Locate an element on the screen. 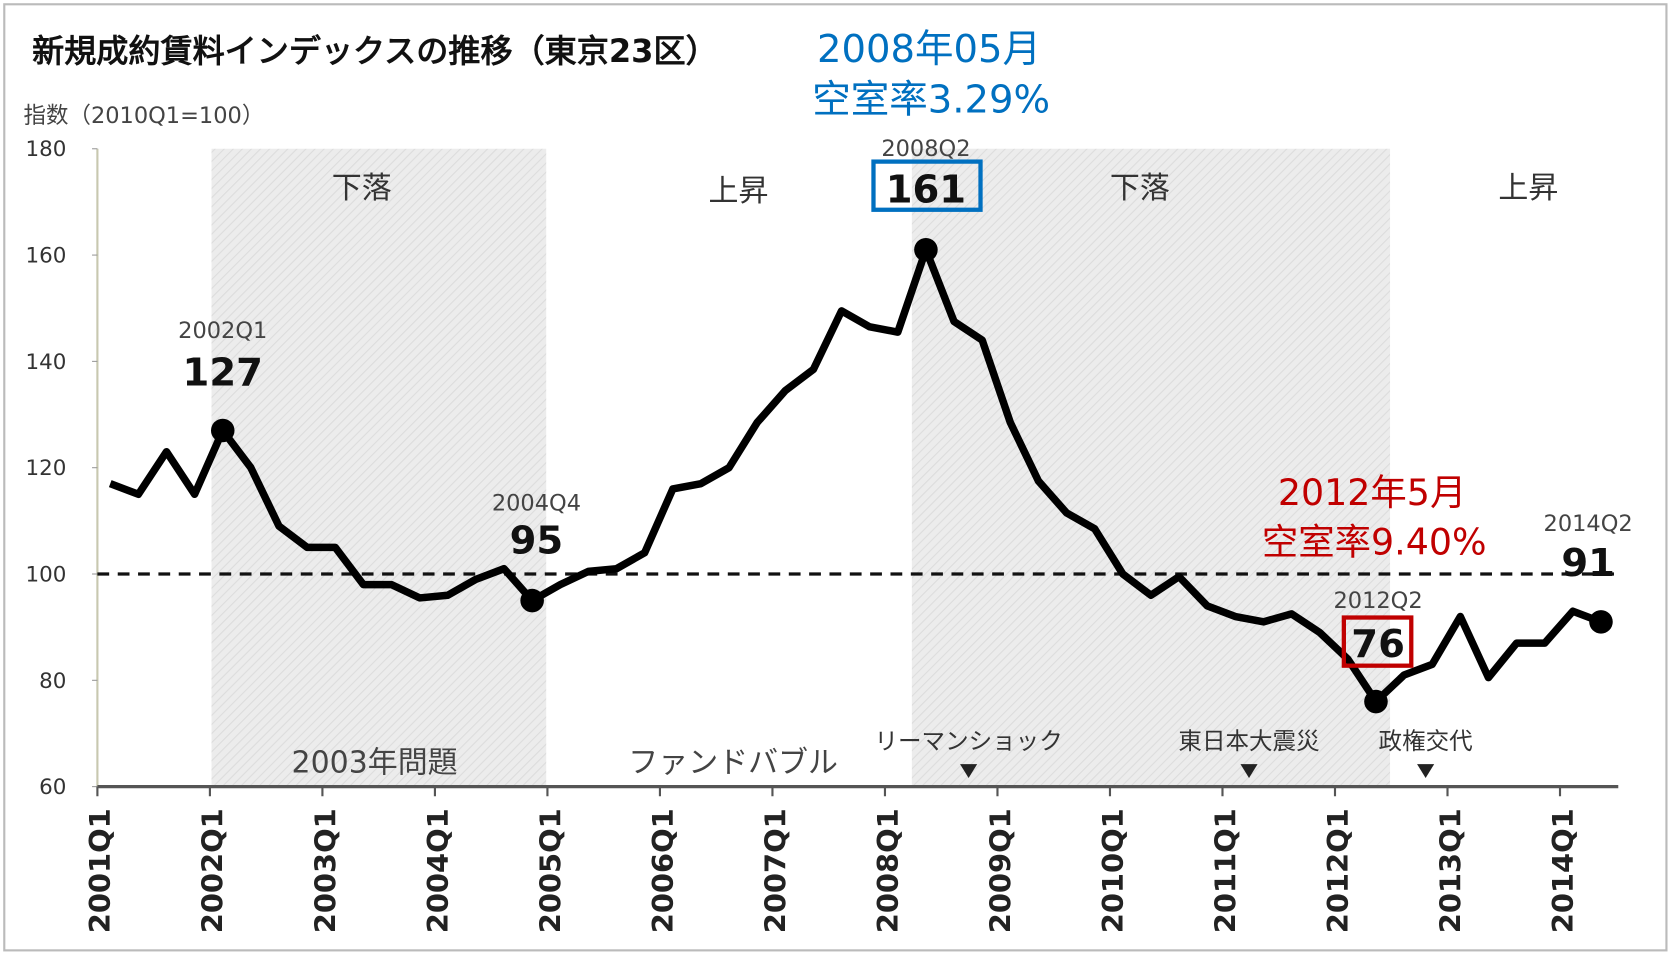 The height and width of the screenshot is (960, 1675). event-label: 2003年問題 is located at coordinates (375, 763).